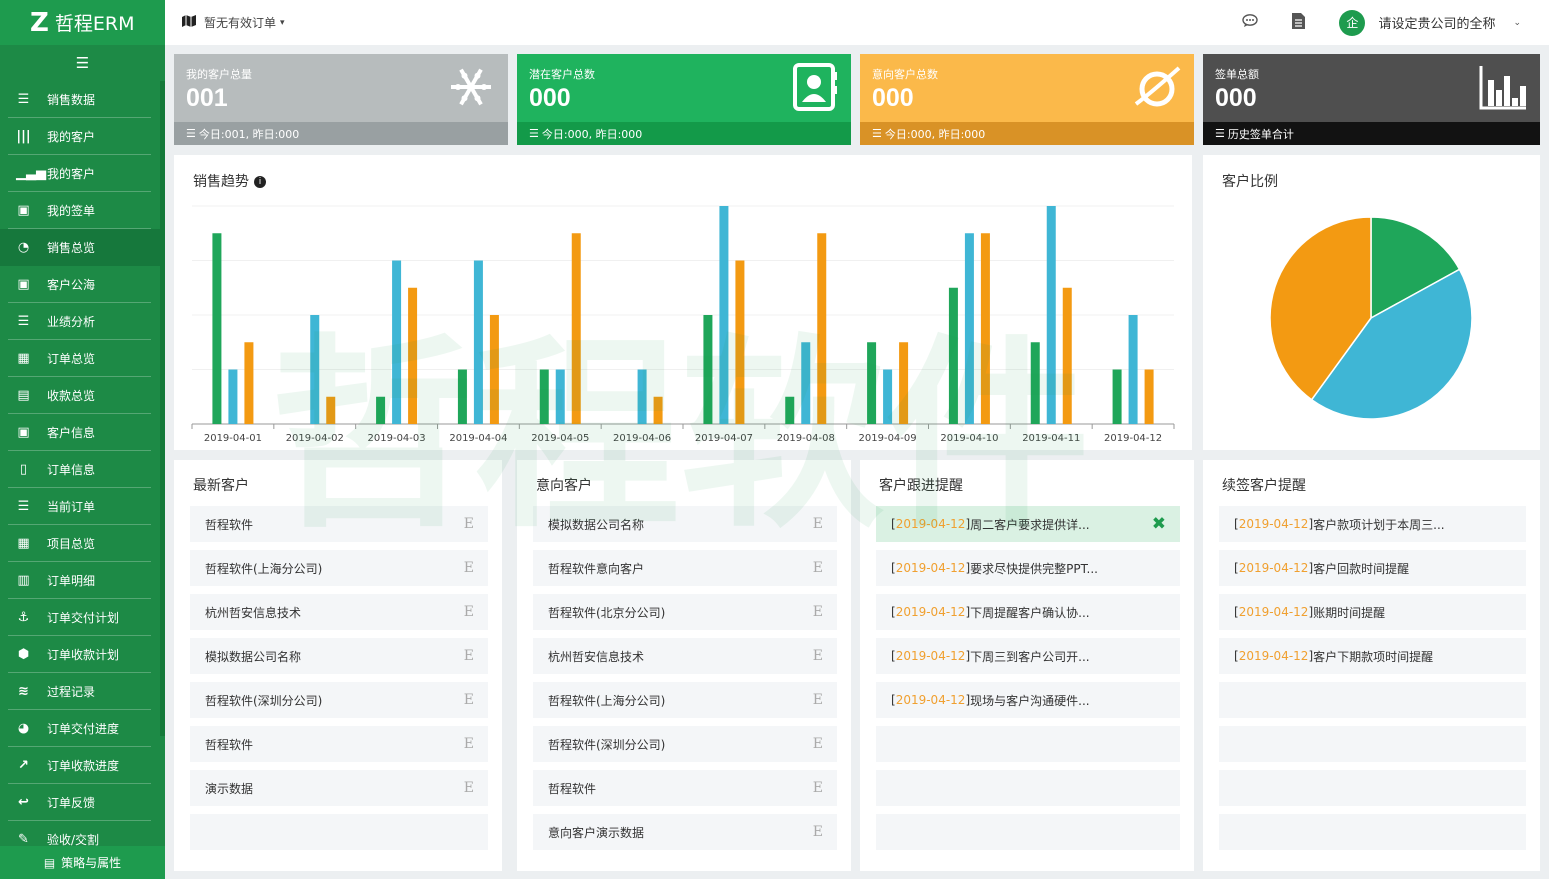 This screenshot has width=1549, height=879. Describe the element at coordinates (82, 284) in the screenshot. I see `sidebar-item-5: ▣ 客户公海` at that location.